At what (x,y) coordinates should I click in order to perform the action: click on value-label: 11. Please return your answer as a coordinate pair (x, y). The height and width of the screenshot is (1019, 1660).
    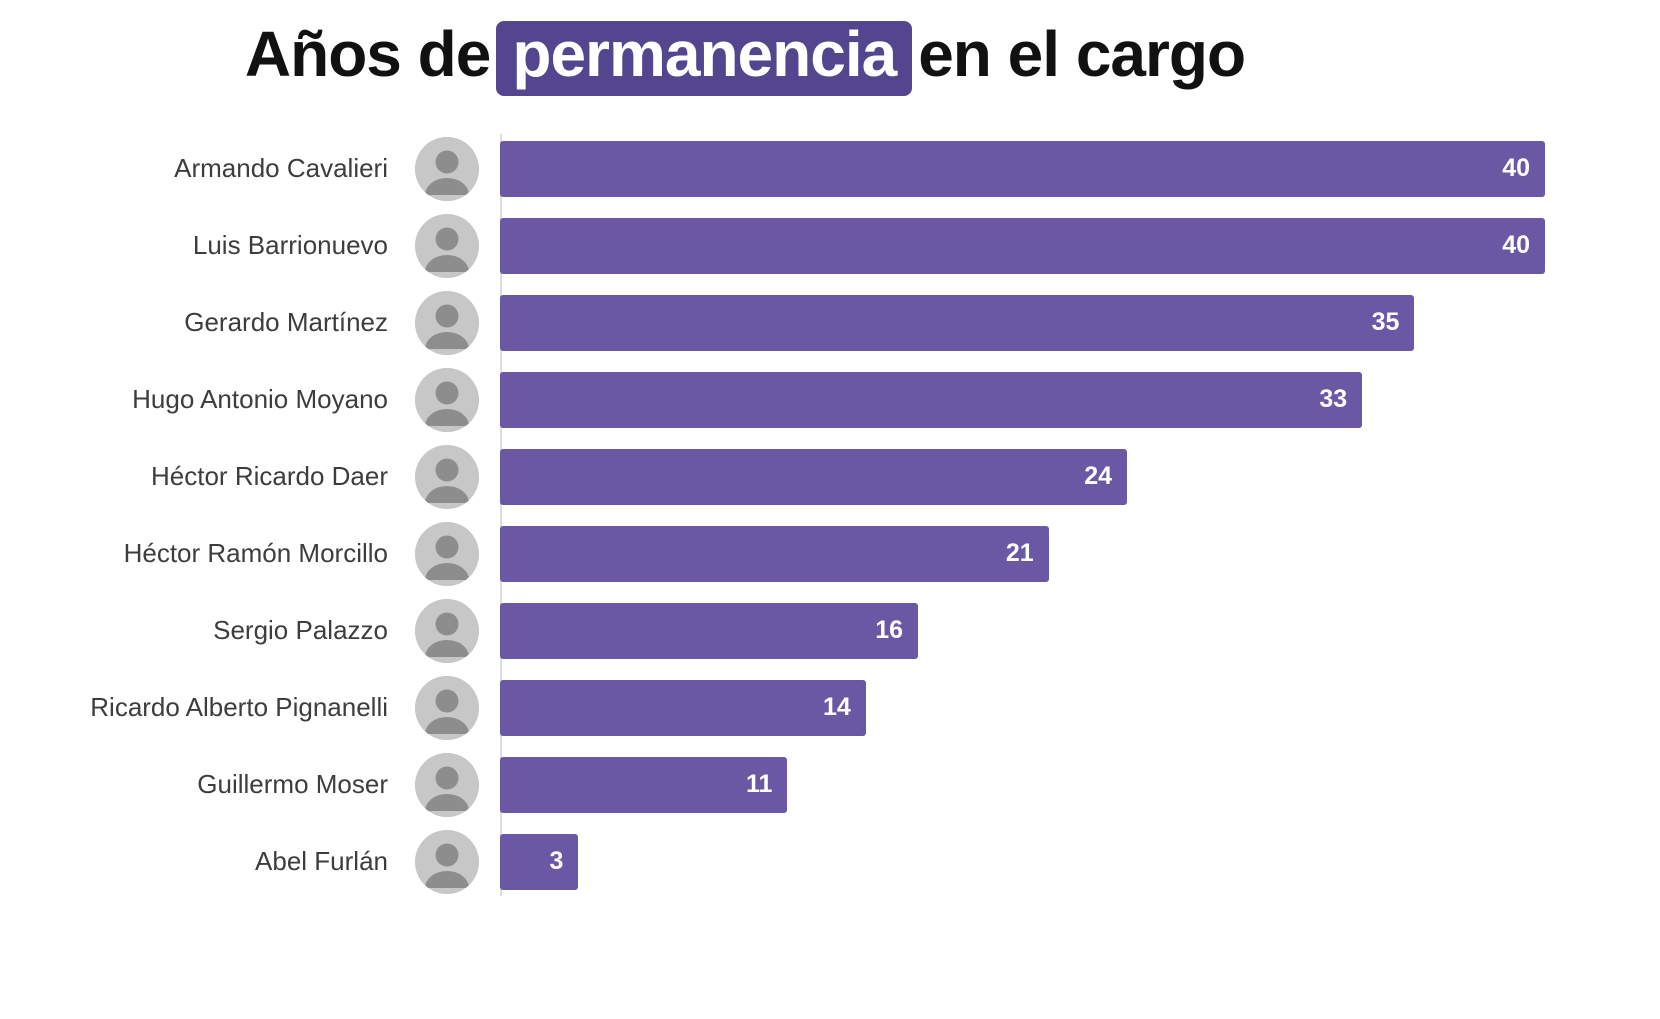
    Looking at the image, I should click on (759, 784).